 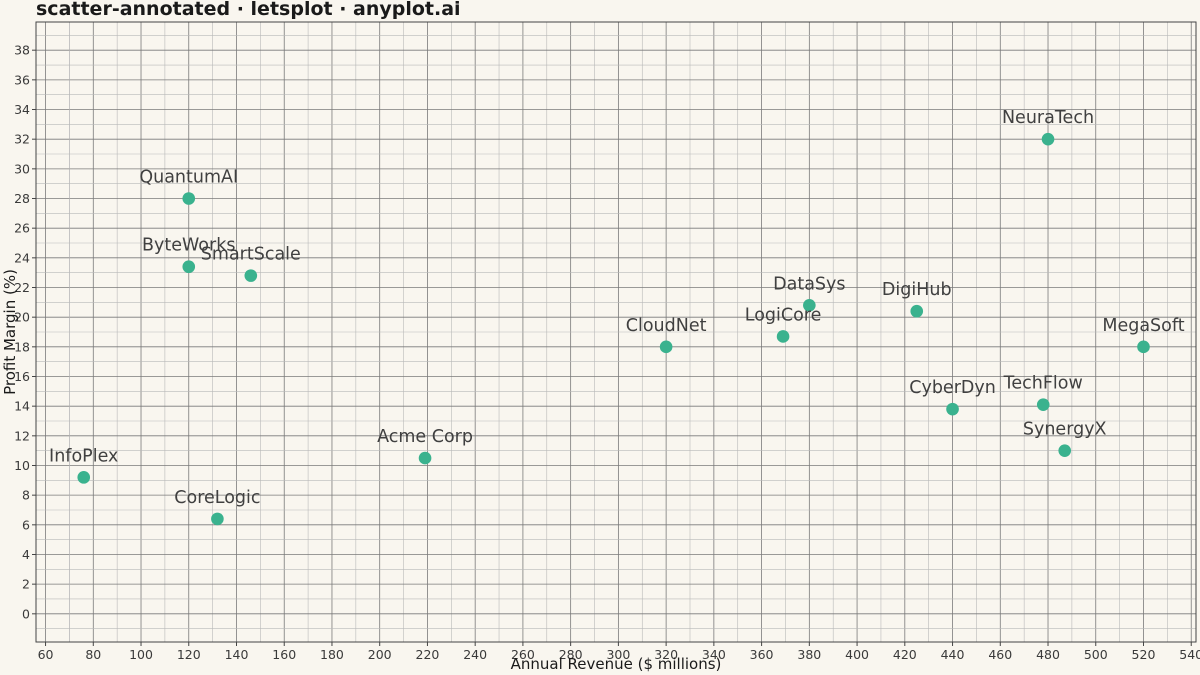 I want to click on data-label: MegaSoft, so click(x=1143, y=326).